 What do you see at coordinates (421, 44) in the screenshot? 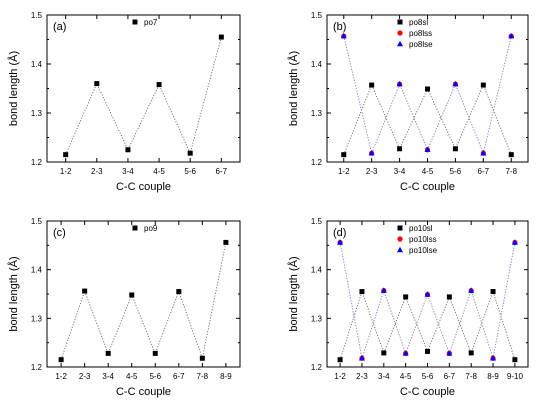
I see `legend-label: po8lse` at bounding box center [421, 44].